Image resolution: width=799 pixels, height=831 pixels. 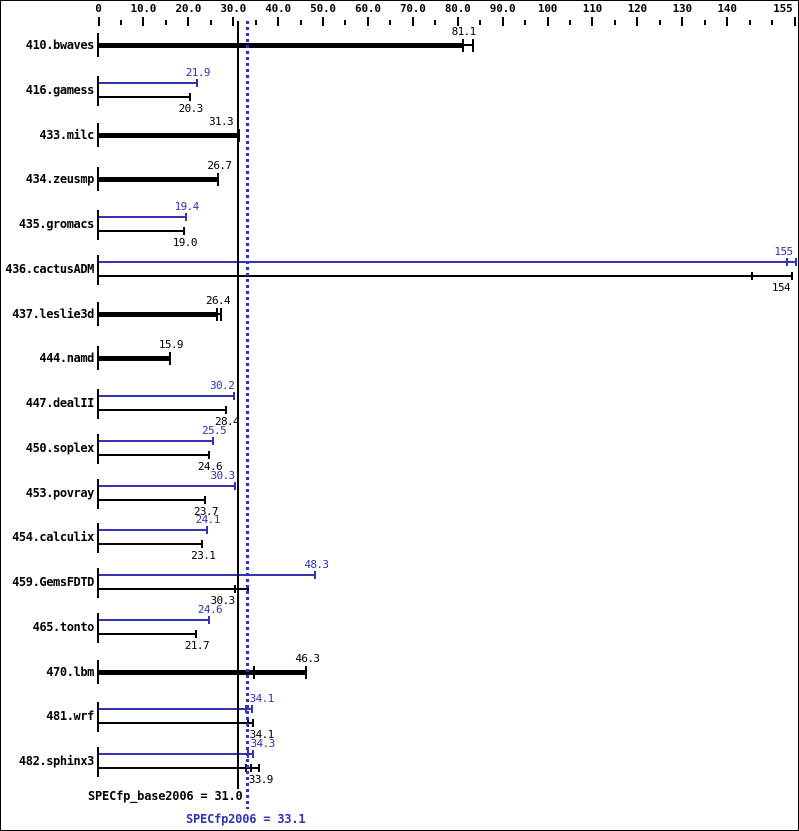 I want to click on benchmark-label: 470.lbm, so click(x=70, y=672).